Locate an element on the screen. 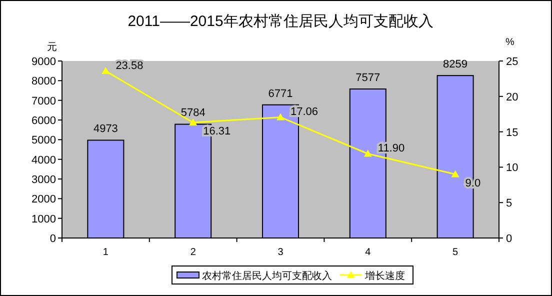 This screenshot has width=552, height=296. y-tick-label: 1000 is located at coordinates (44, 219).